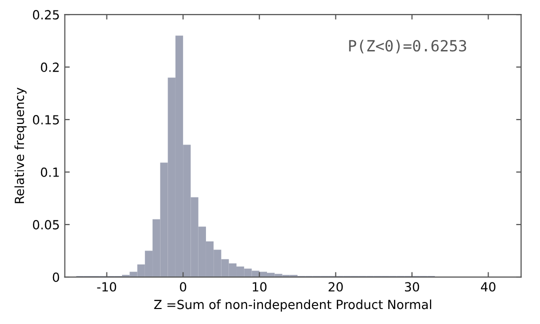 This screenshot has height=324, width=540. What do you see at coordinates (412, 287) in the screenshot?
I see `x-tick-label: 30` at bounding box center [412, 287].